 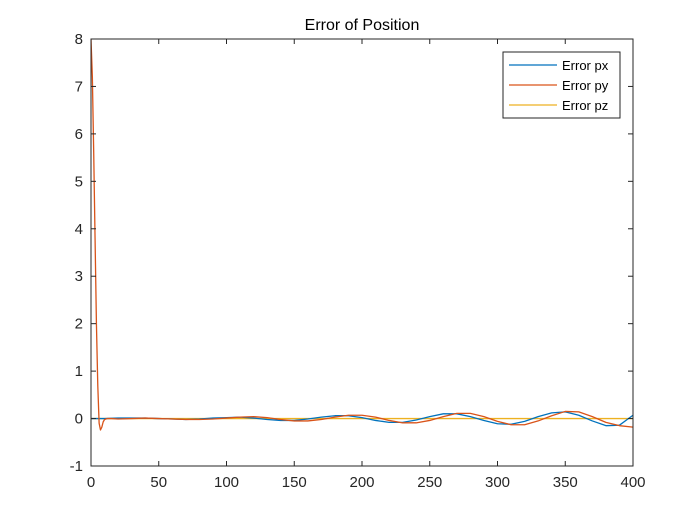 What do you see at coordinates (76, 466) in the screenshot?
I see `y-tick-label: -1` at bounding box center [76, 466].